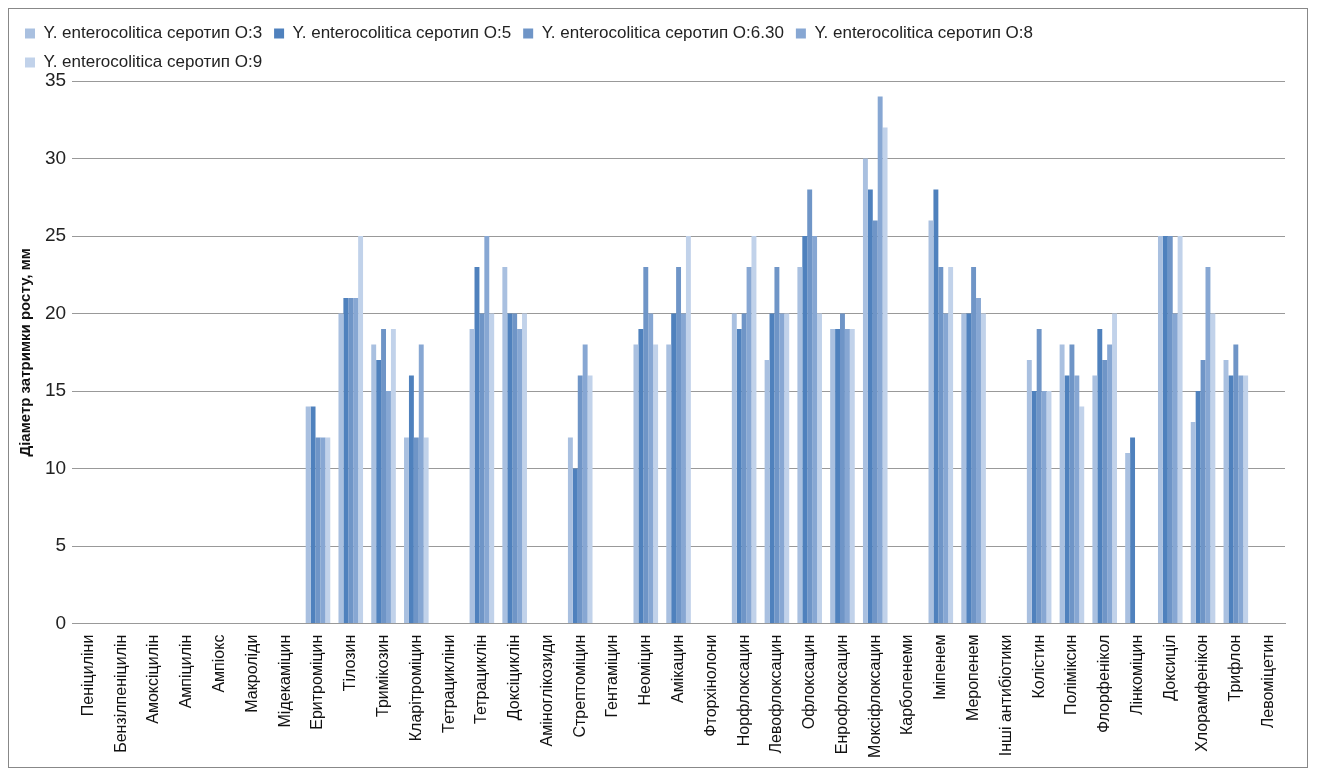  Describe the element at coordinates (1038, 666) in the screenshot. I see `x-tick-label: Колістин` at that location.